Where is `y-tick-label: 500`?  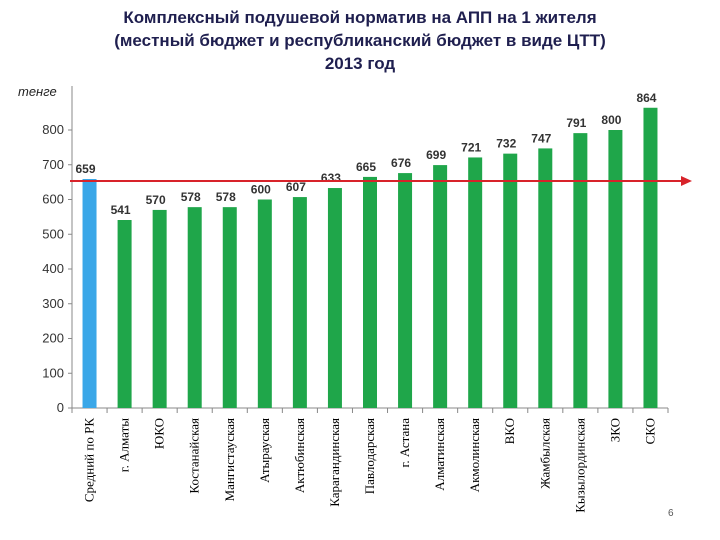
y-tick-label: 500 is located at coordinates (53, 233).